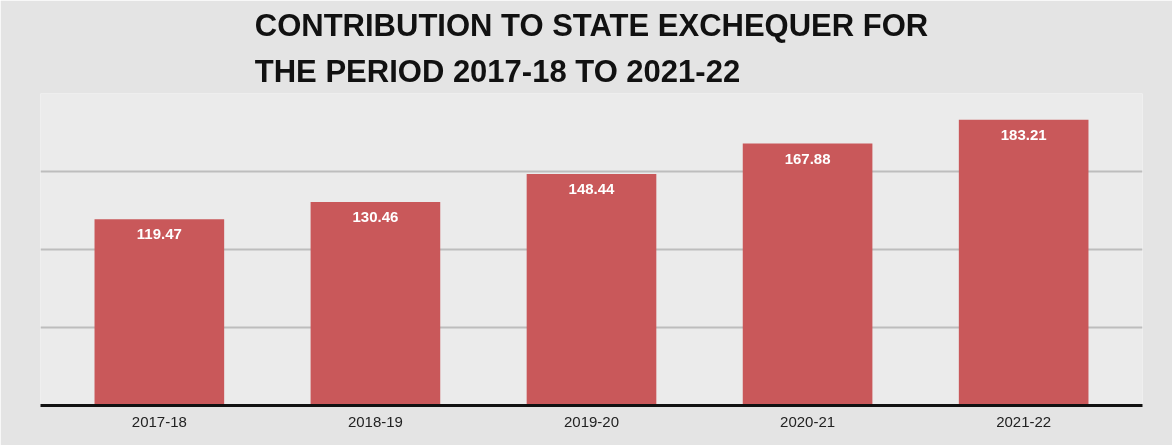 This screenshot has height=445, width=1172. What do you see at coordinates (591, 421) in the screenshot?
I see `x-tick-label: 2019-20` at bounding box center [591, 421].